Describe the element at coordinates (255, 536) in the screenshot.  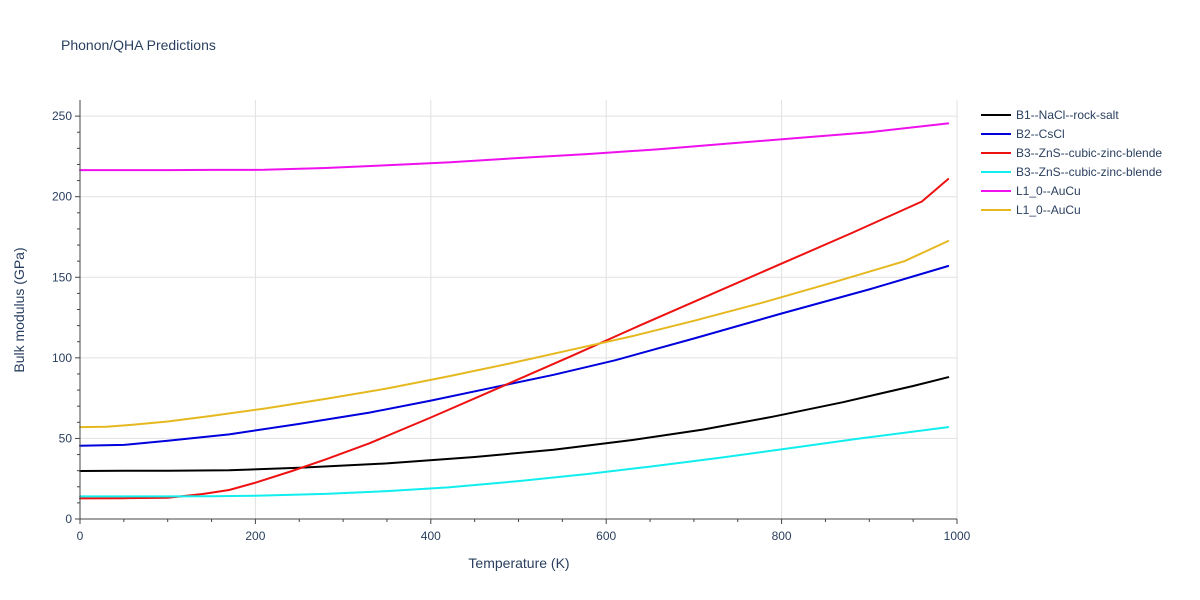
I see `x-tick-label: 200` at that location.